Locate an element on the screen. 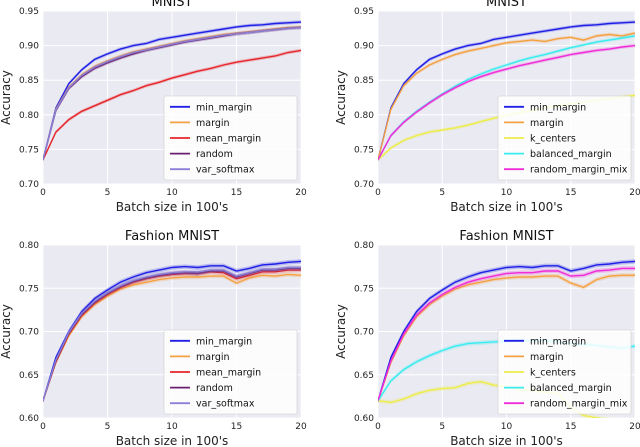 The image size is (640, 447). legend-label: random_margin_mix is located at coordinates (579, 170).